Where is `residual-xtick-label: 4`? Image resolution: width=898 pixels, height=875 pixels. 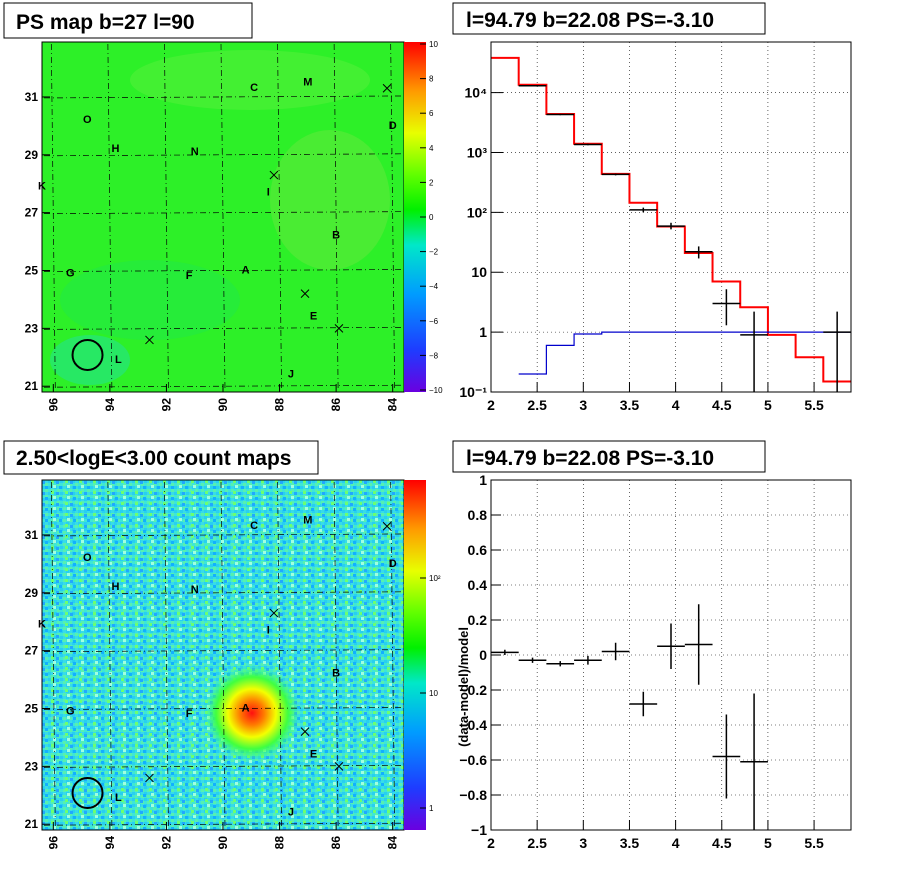 residual-xtick-label: 4 is located at coordinates (676, 843).